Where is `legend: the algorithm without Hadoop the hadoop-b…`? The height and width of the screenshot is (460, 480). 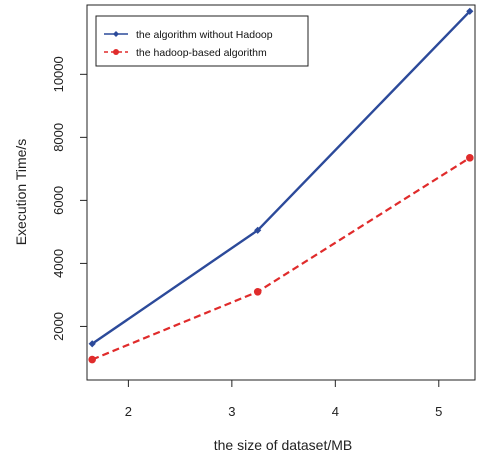
legend: the algorithm without Hadoop the hadoop-b… is located at coordinates (202, 41).